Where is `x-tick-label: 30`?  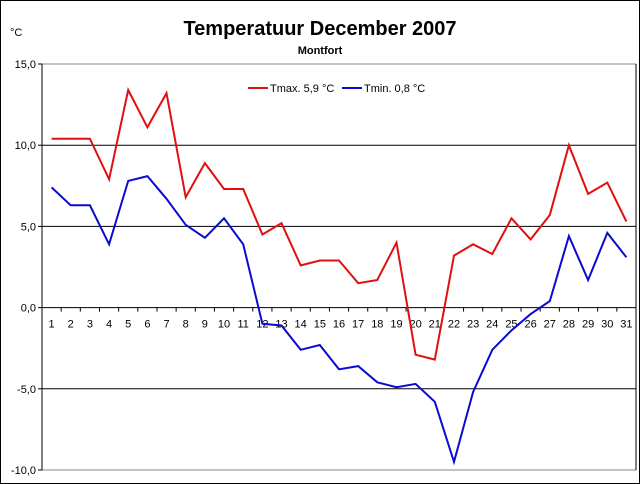 x-tick-label: 30 is located at coordinates (607, 325).